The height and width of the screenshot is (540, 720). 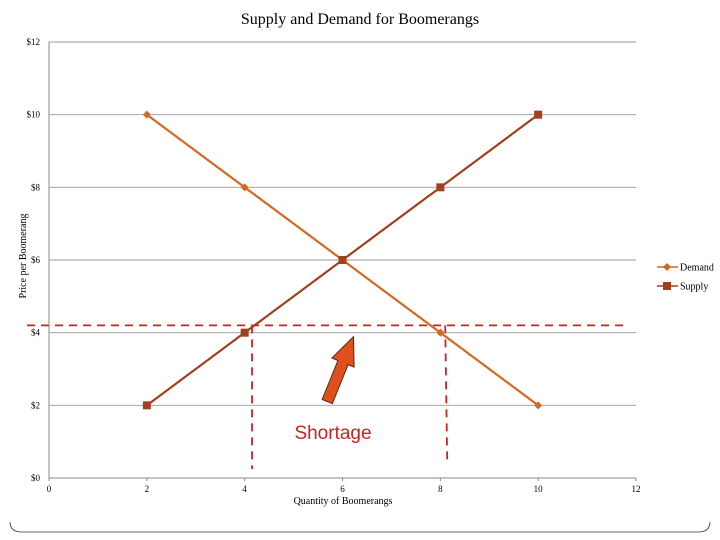 I want to click on supply-legend-marker, so click(x=667, y=286).